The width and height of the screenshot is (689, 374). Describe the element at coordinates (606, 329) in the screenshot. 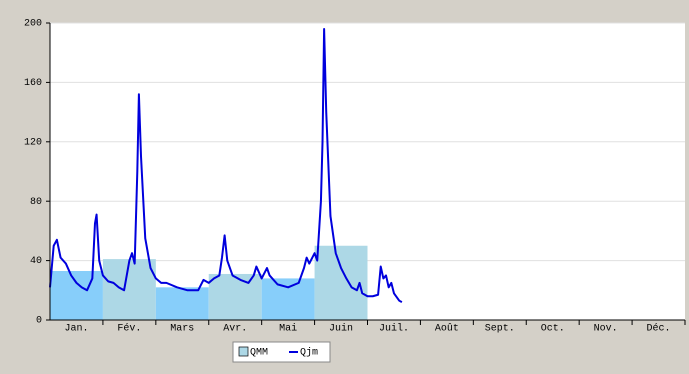

I see `x-tick-label: Nov.` at that location.